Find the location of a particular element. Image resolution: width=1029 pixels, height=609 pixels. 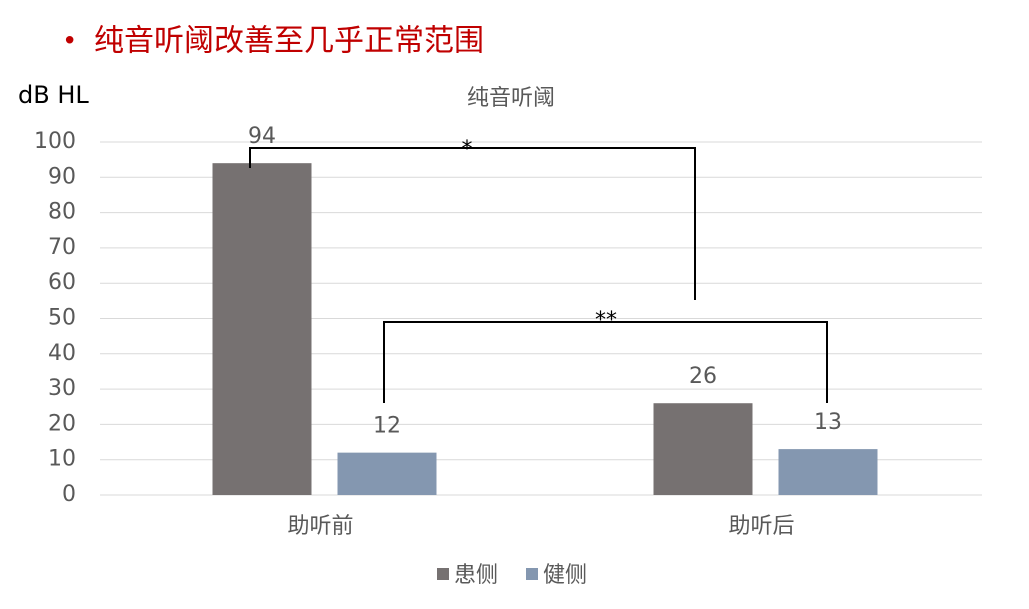

value-label: 12 is located at coordinates (387, 426).